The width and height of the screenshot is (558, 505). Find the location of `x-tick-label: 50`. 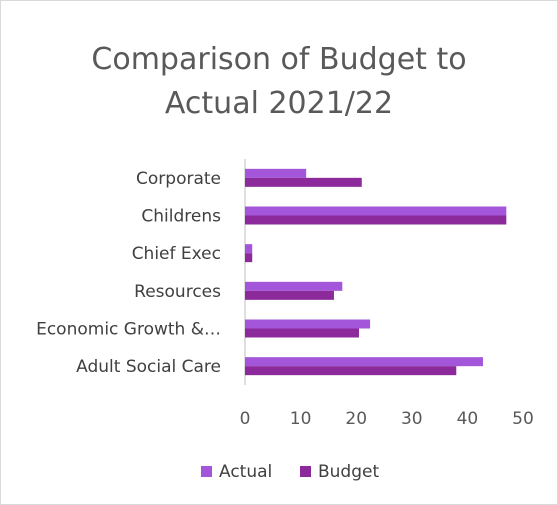

x-tick-label: 50 is located at coordinates (523, 419).